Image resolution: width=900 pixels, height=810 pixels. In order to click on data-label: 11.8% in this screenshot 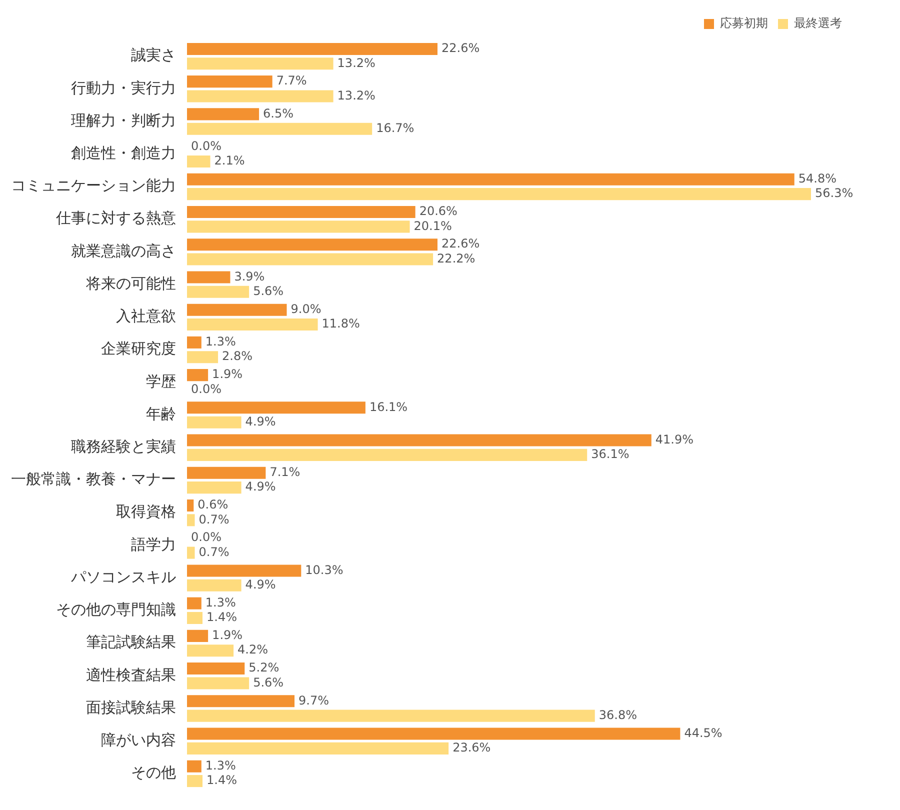, I will do `click(341, 323)`.